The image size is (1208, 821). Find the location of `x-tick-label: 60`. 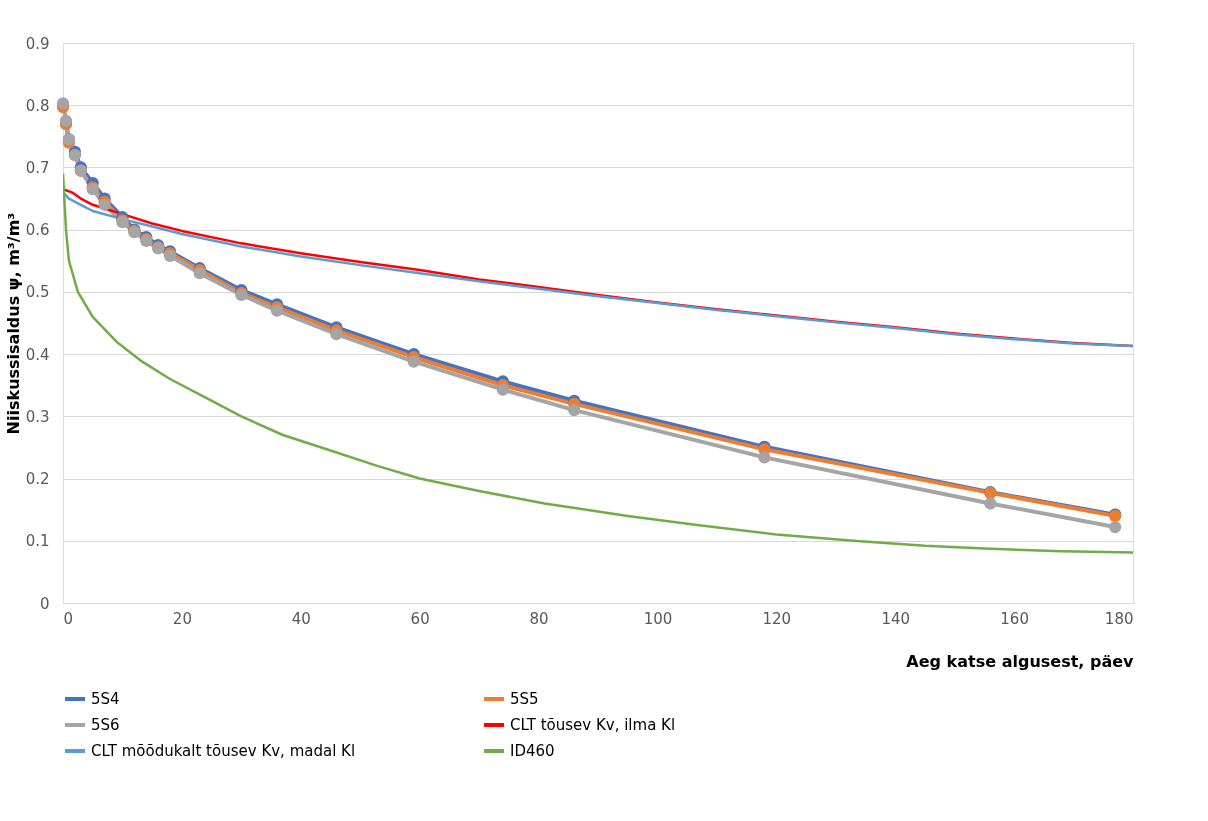

x-tick-label: 60 is located at coordinates (420, 618).